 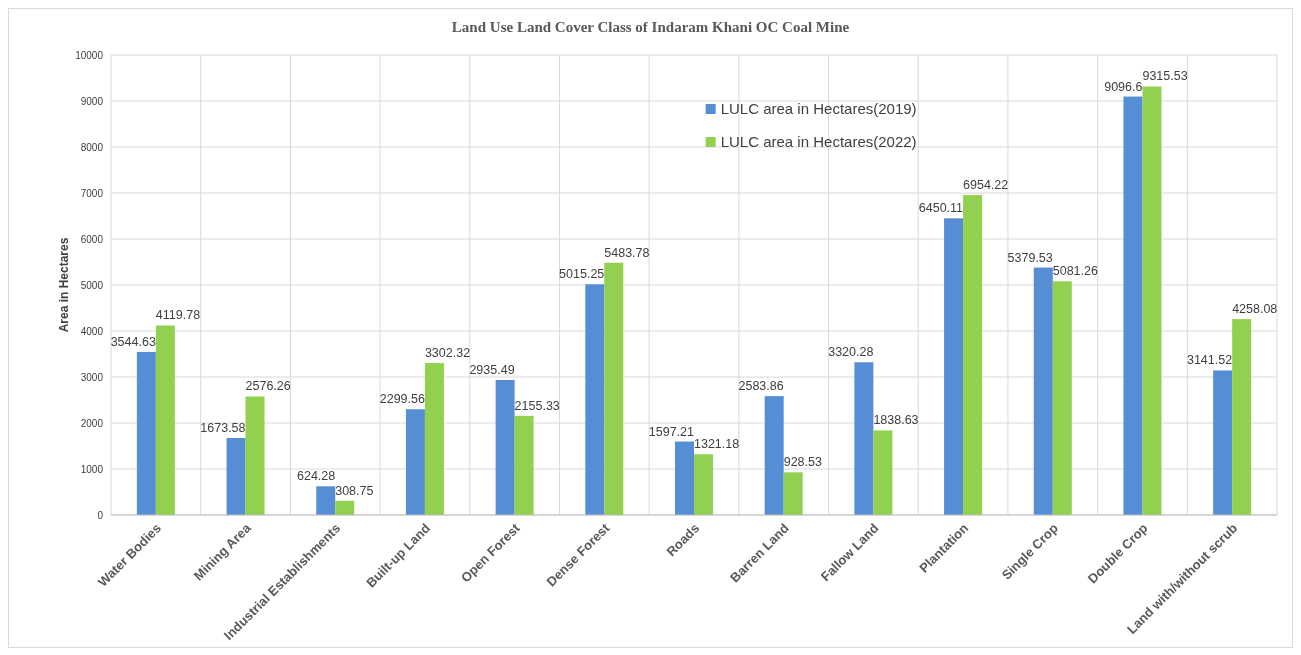 What do you see at coordinates (64, 285) in the screenshot?
I see `y-axis-title: Area in Hectares` at bounding box center [64, 285].